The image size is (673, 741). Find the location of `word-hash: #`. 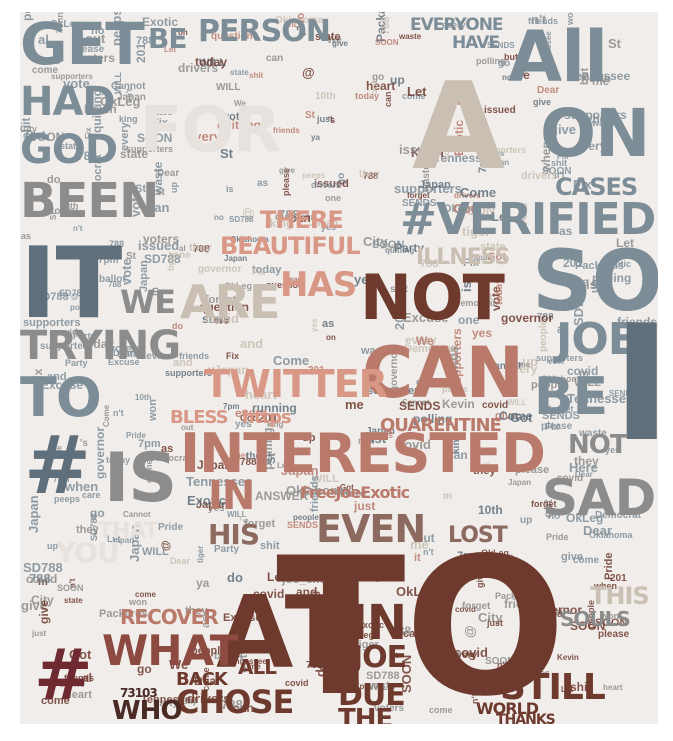

word-hash: # is located at coordinates (63, 675).